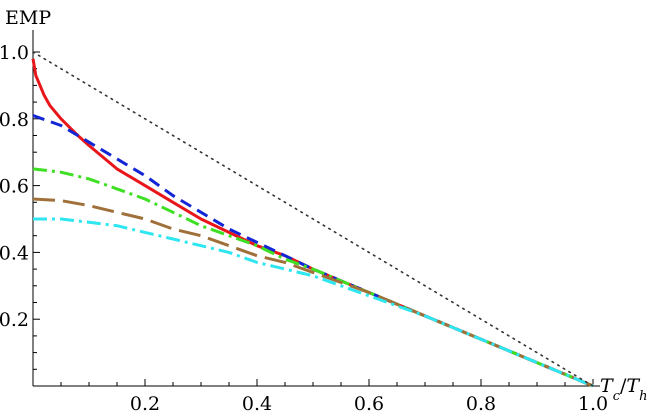  What do you see at coordinates (14, 53) in the screenshot?
I see `y-tick-label: 1.0` at bounding box center [14, 53].